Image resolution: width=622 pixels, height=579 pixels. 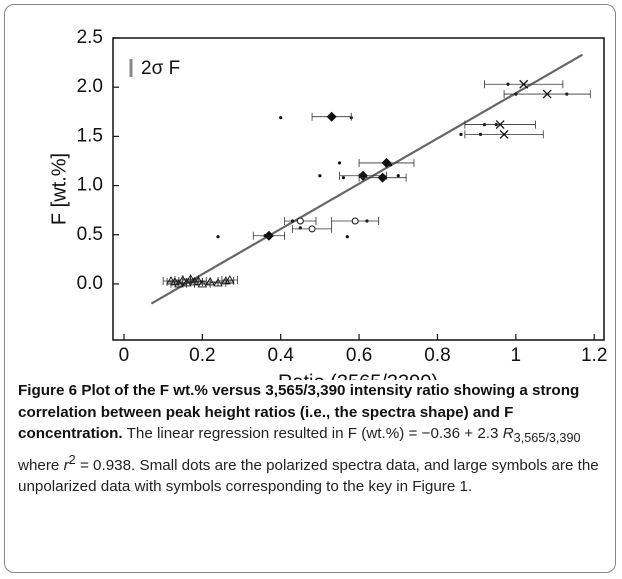 I want to click on y-tick-label: 1.0, so click(x=90, y=185).